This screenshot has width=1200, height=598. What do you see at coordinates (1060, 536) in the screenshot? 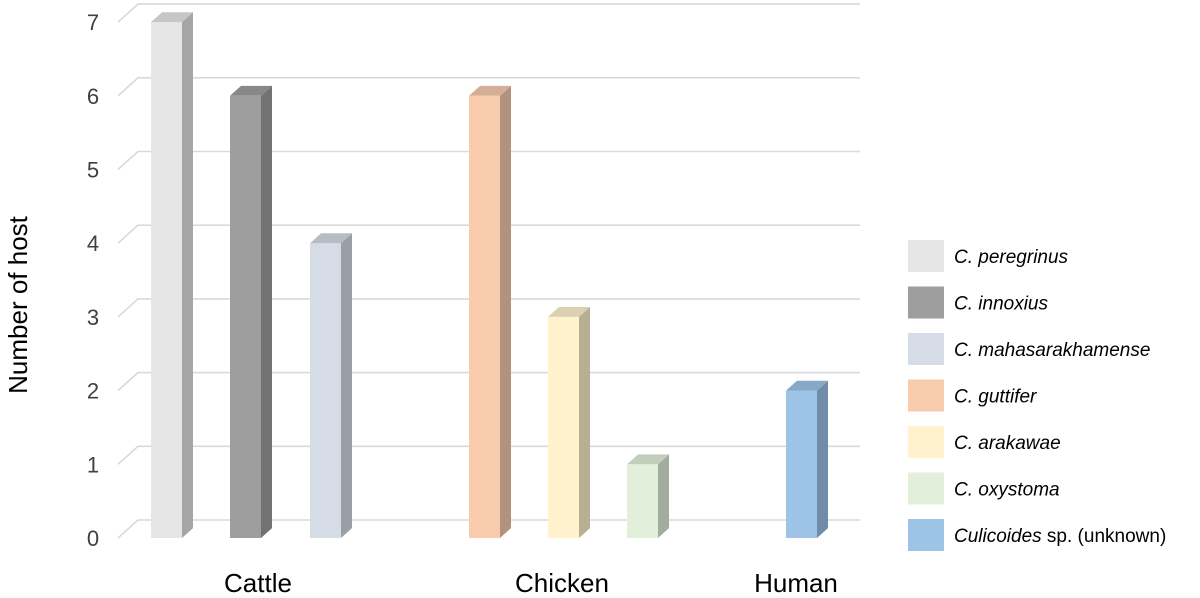
I see `legend-label: Culicoides sp. (unknown)` at bounding box center [1060, 536].